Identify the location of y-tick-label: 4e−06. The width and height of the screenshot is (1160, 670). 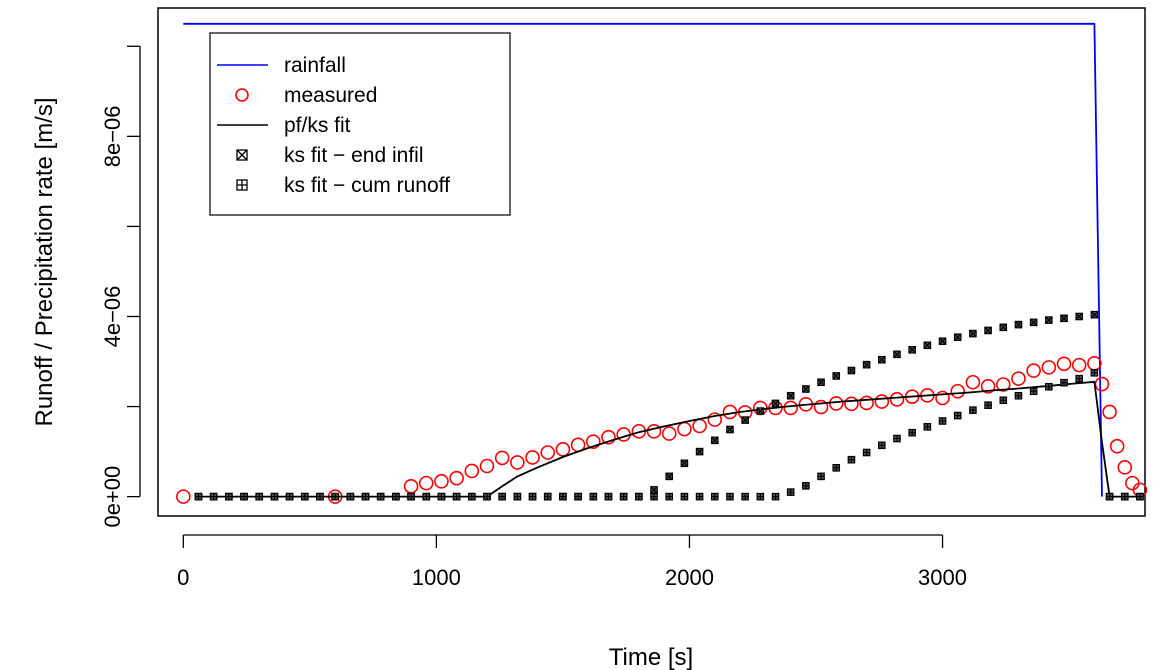
(112, 317).